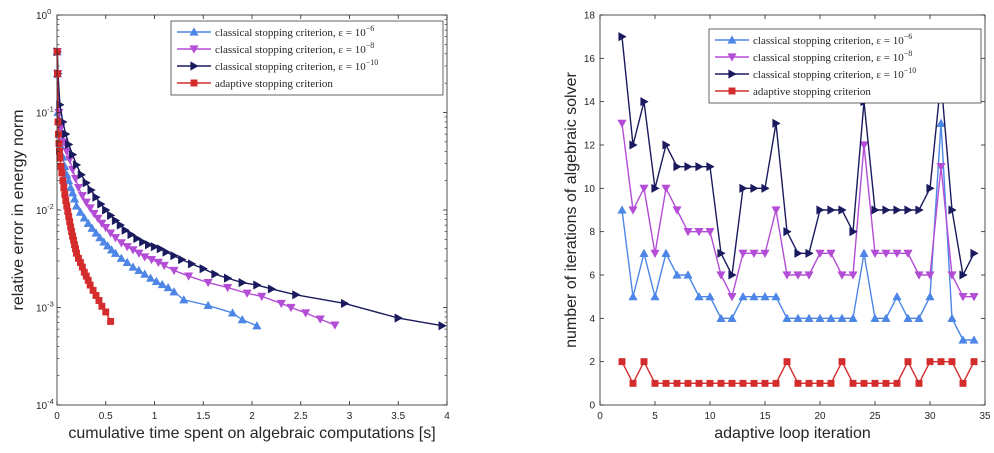  I want to click on legend-label: adaptive stopping criterion, so click(812, 92).